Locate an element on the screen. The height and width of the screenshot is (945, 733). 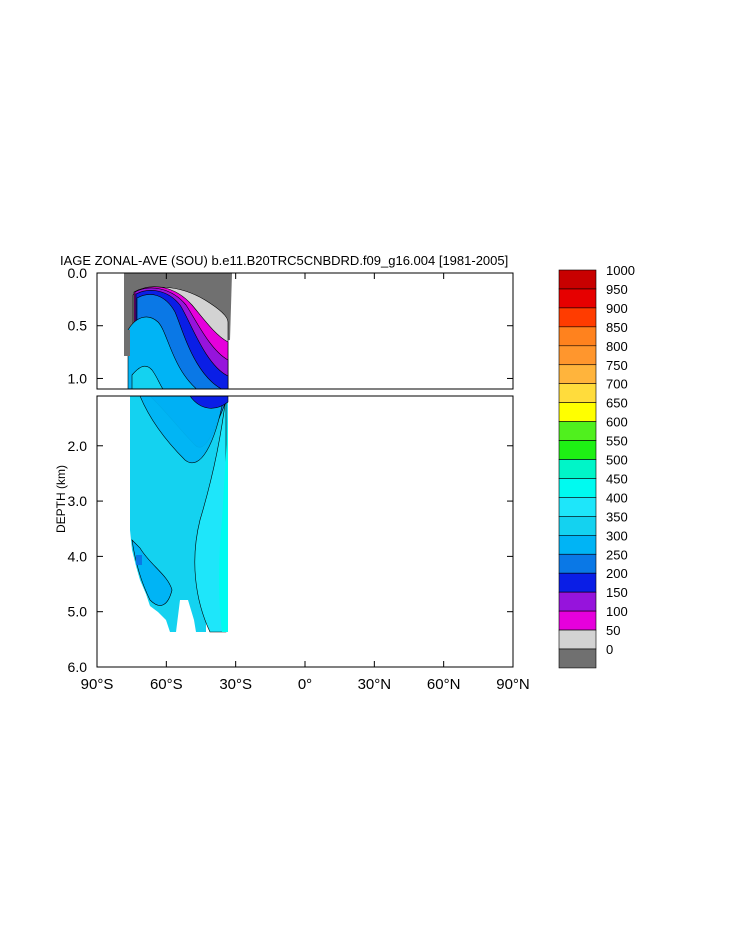
y-tick-label: 0.0 is located at coordinates (78, 273).